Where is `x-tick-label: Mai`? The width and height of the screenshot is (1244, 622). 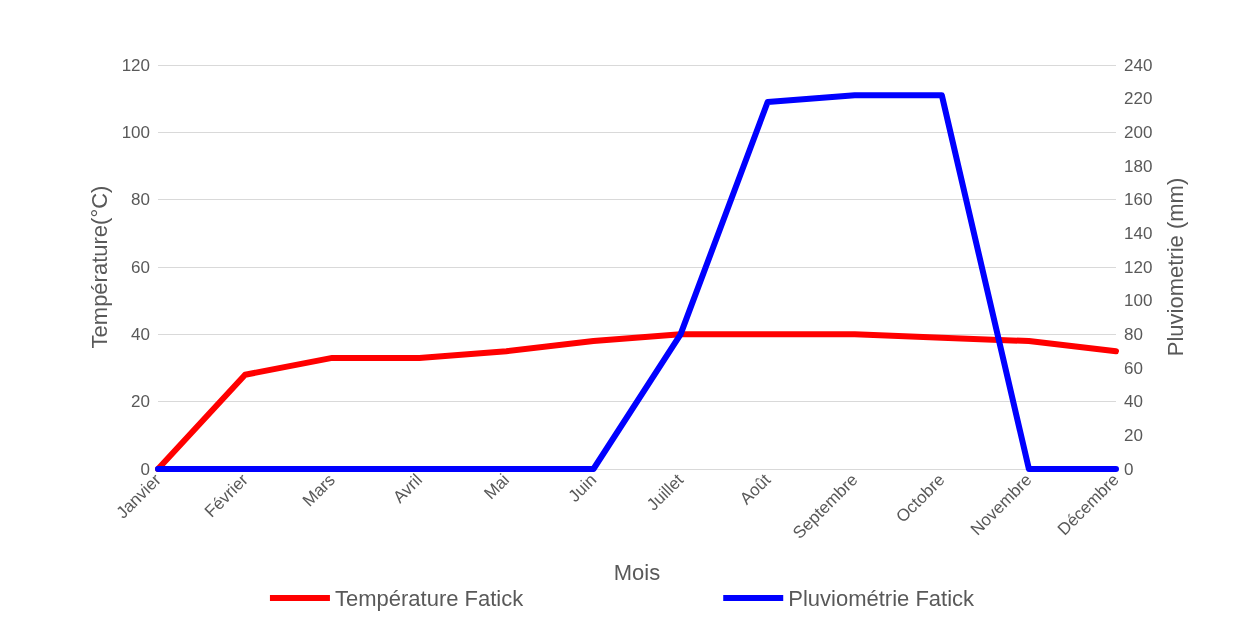
x-tick-label: Mai is located at coordinates (497, 487).